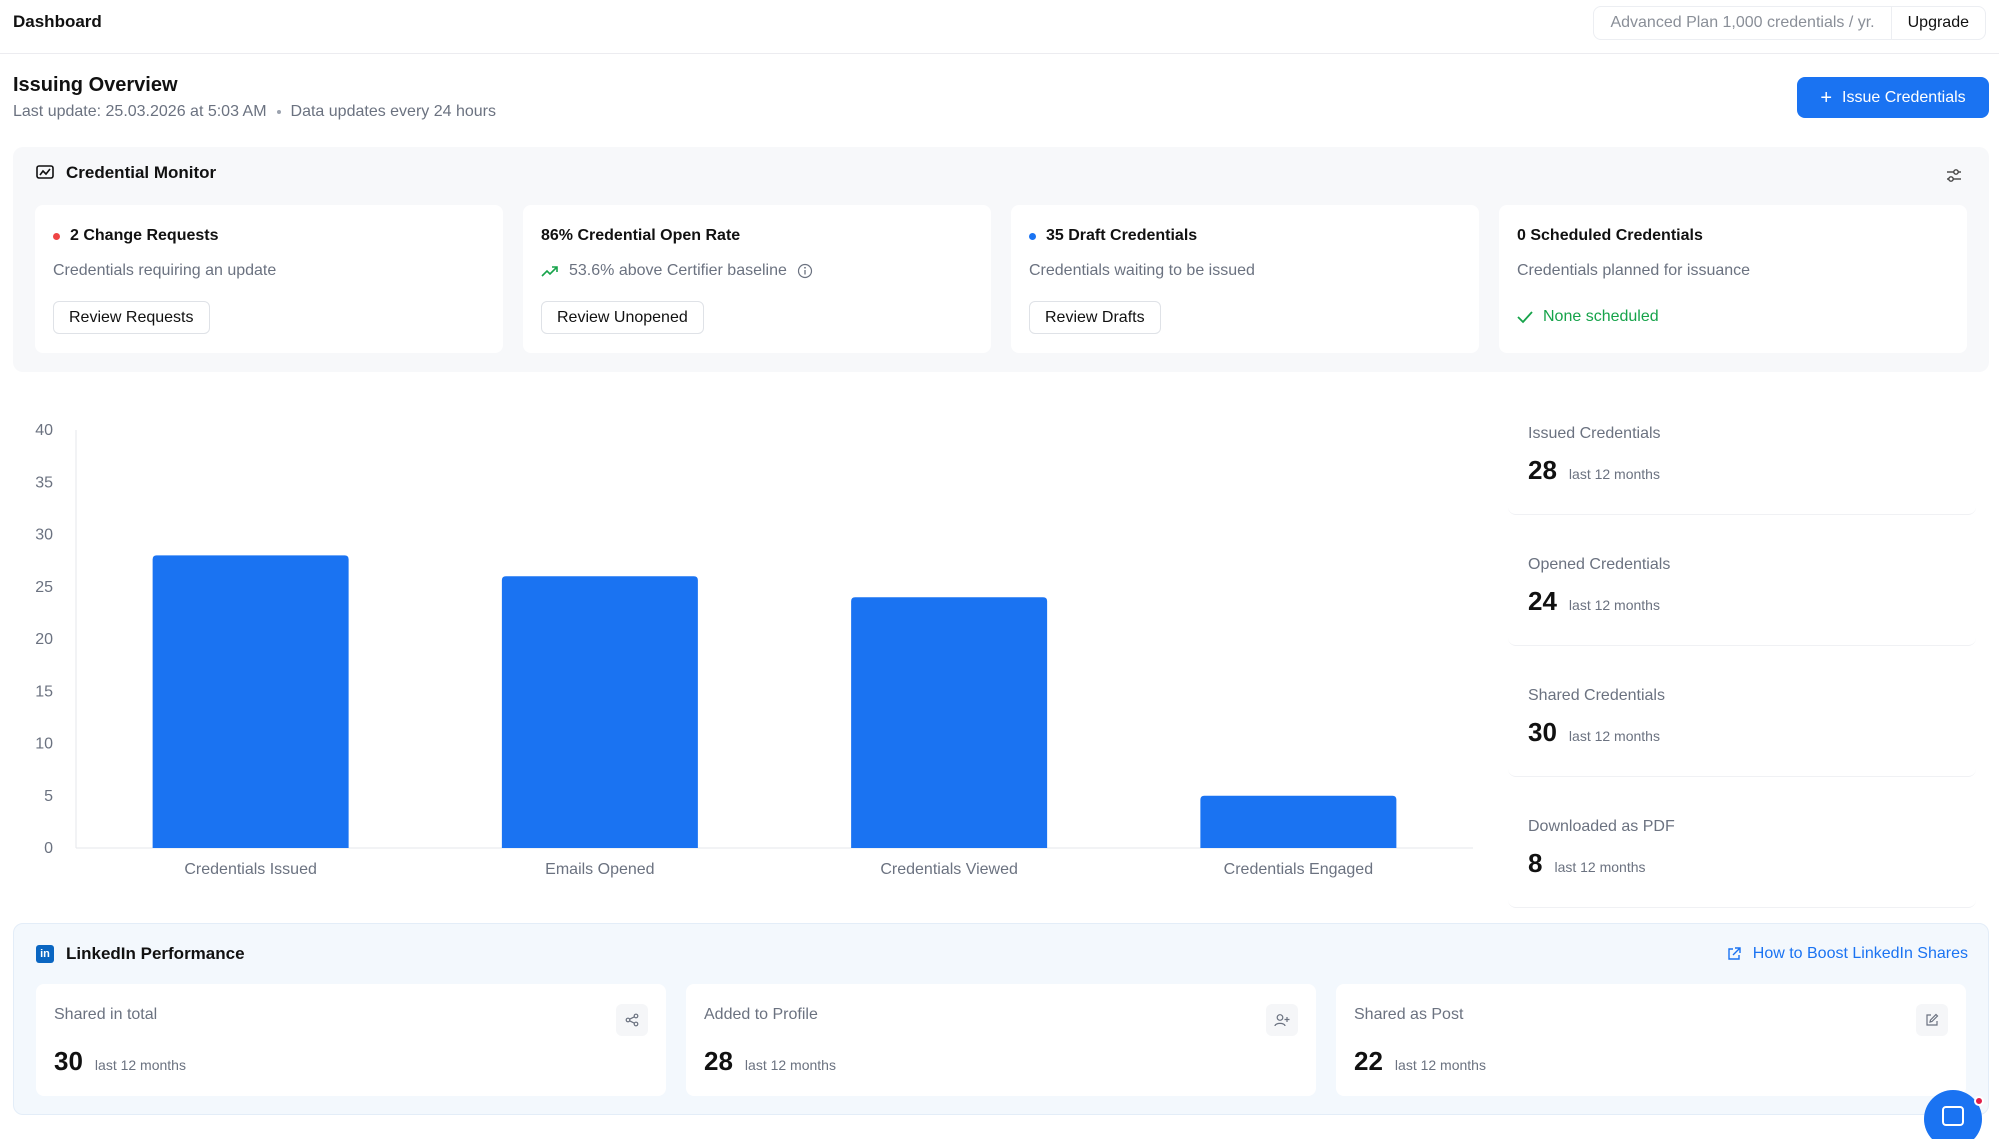 This screenshot has width=1999, height=1139. I want to click on stat-value-row: 24 last 12 months, so click(1594, 601).